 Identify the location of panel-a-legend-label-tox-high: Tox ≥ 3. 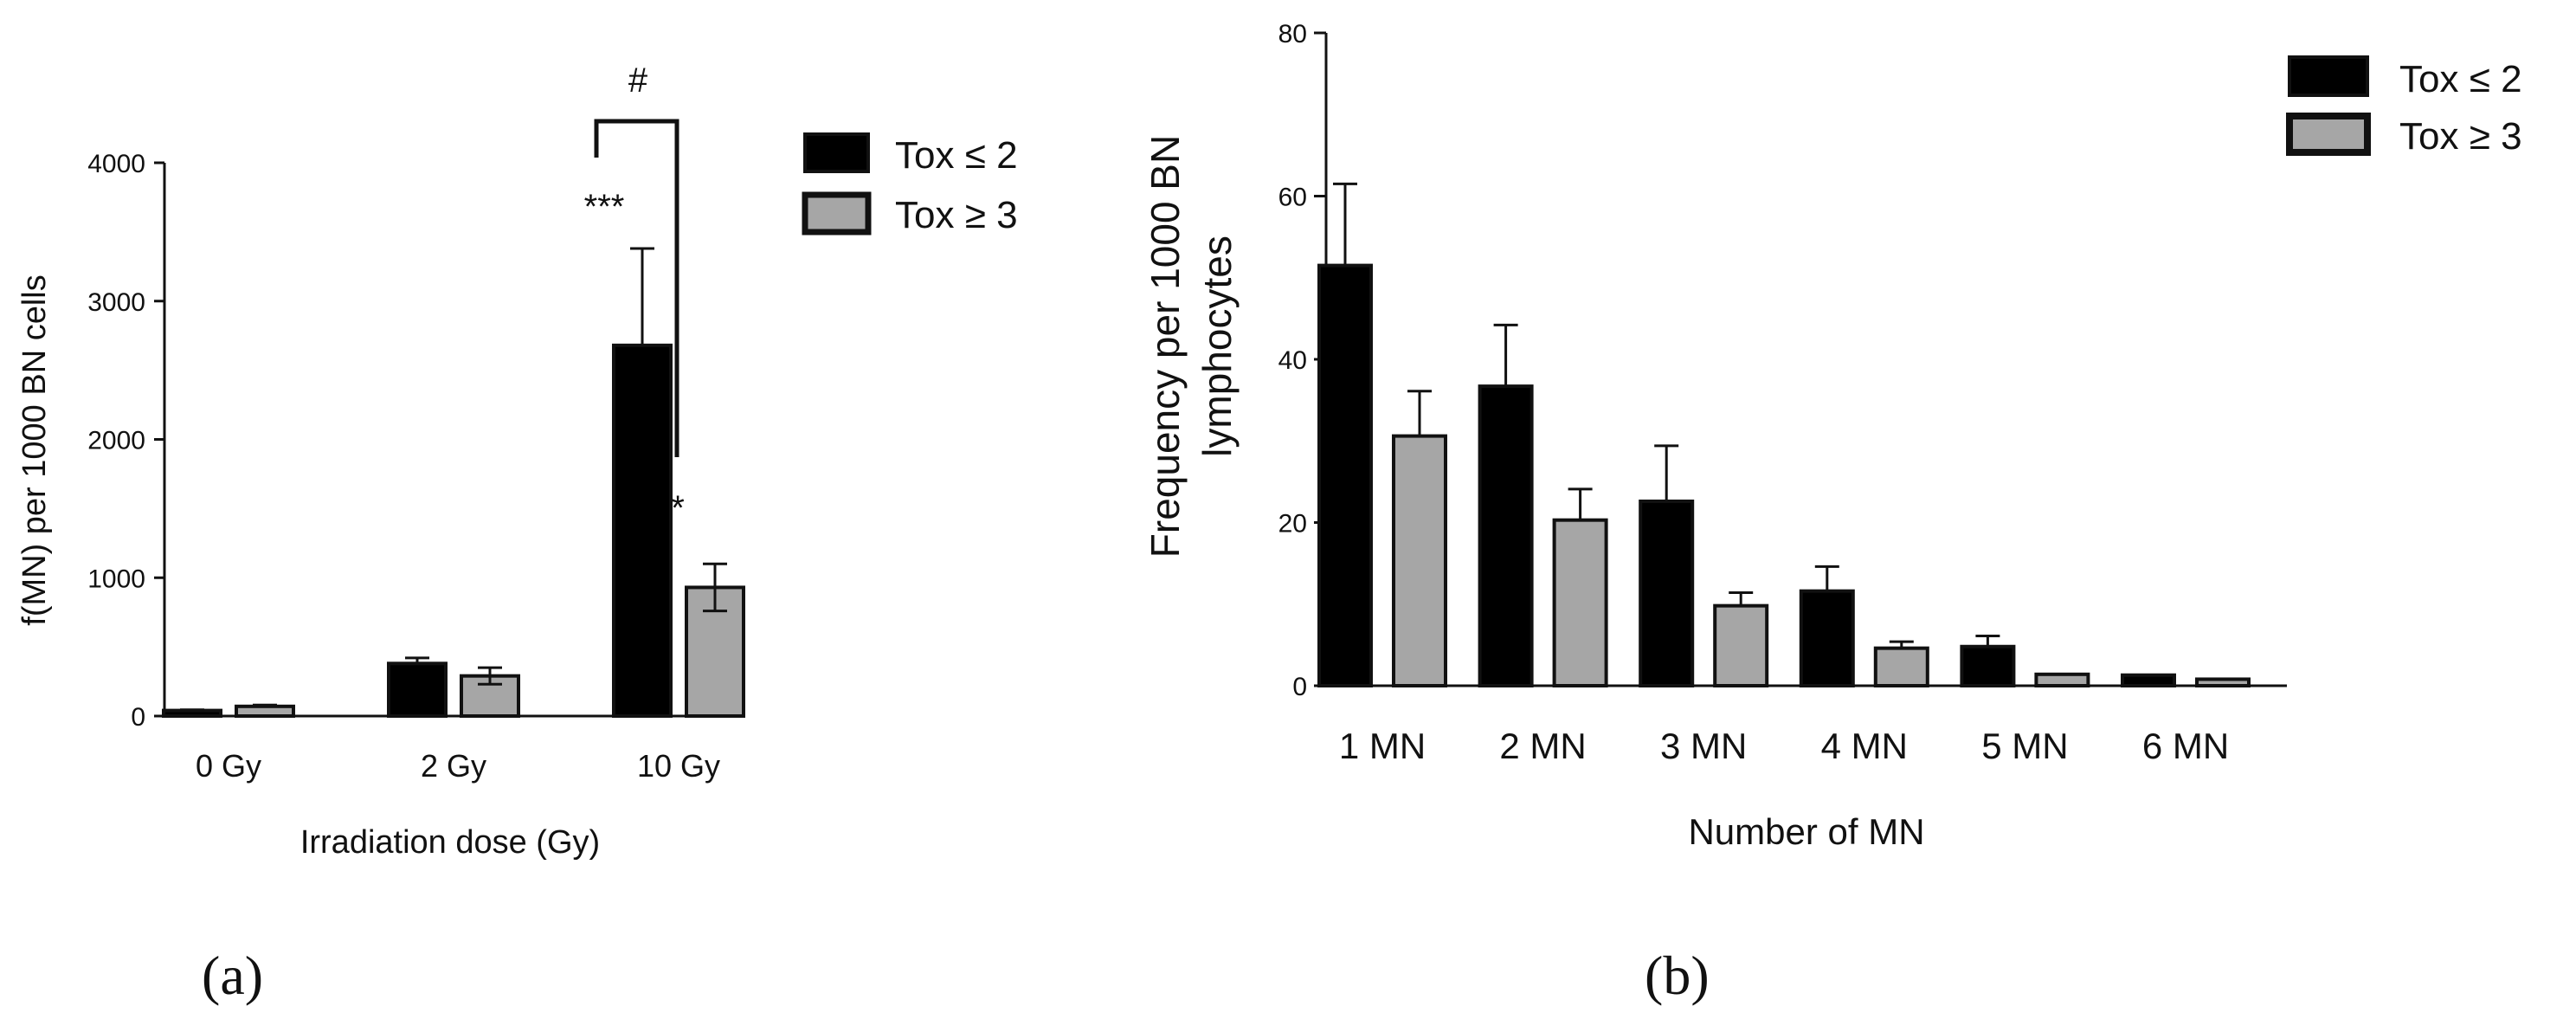
(957, 215).